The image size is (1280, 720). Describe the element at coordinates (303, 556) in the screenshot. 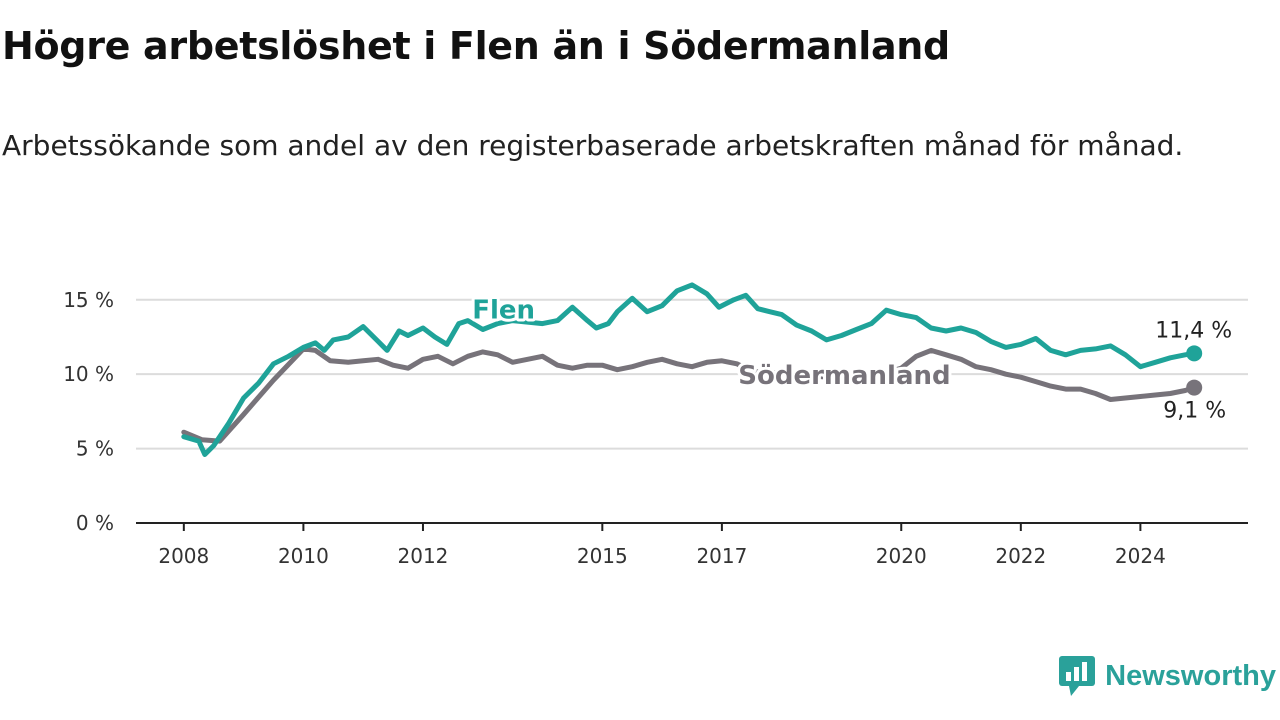

I see `x-tick-label: 2010` at that location.